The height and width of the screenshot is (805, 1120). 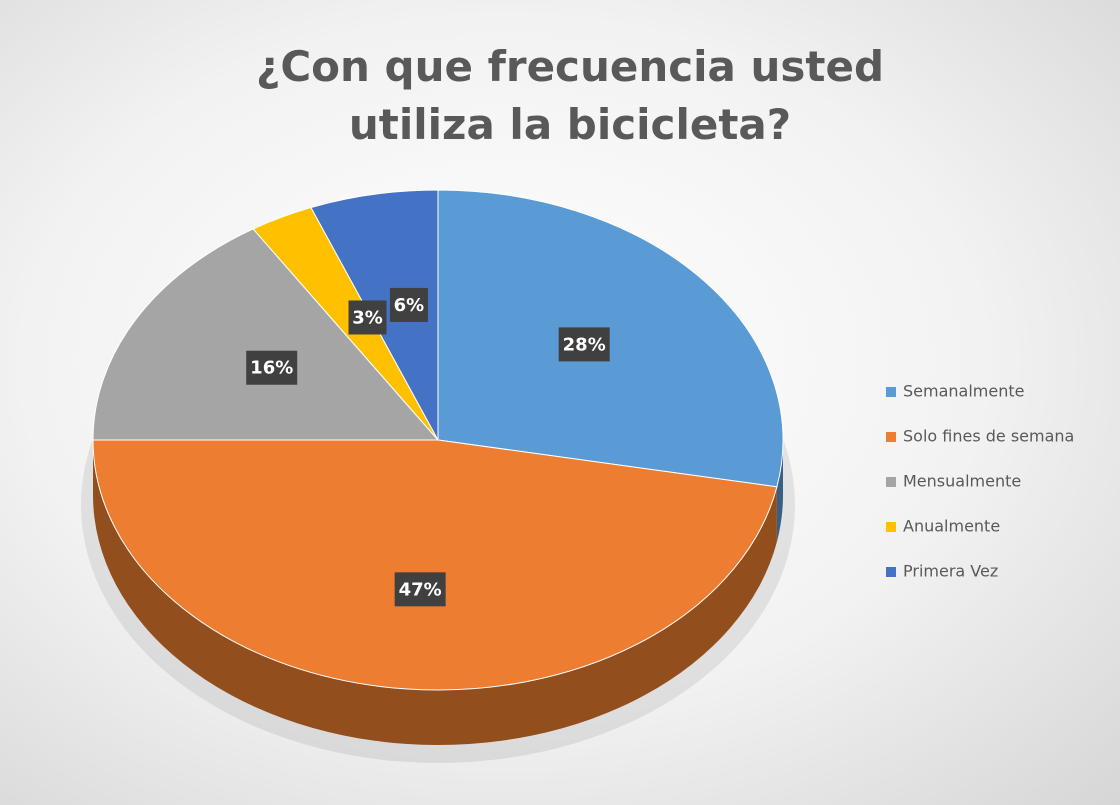 I want to click on data-label: 6%, so click(x=409, y=305).